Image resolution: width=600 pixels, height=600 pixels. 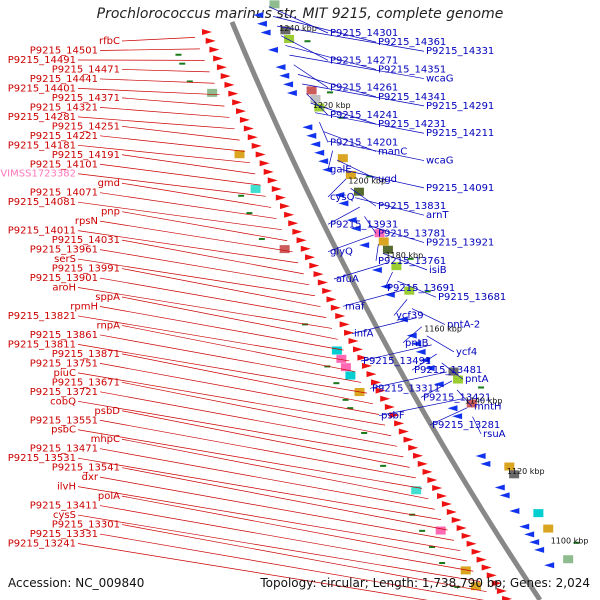 What do you see at coordinates (364, 33) in the screenshot?
I see `gene-label-right: P9215_14301` at bounding box center [364, 33].